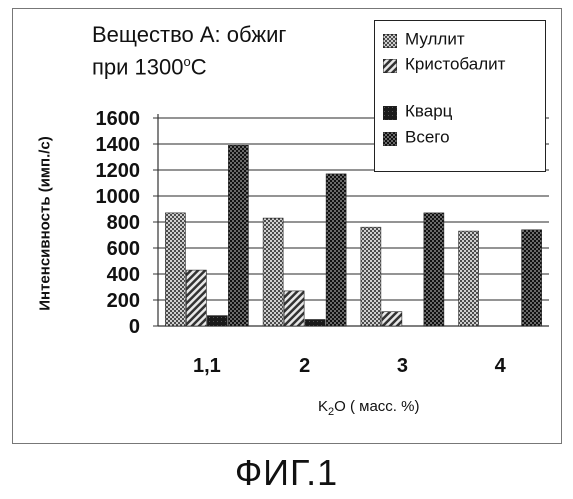  Describe the element at coordinates (118, 171) in the screenshot. I see `y-tick-label: 1200` at that location.